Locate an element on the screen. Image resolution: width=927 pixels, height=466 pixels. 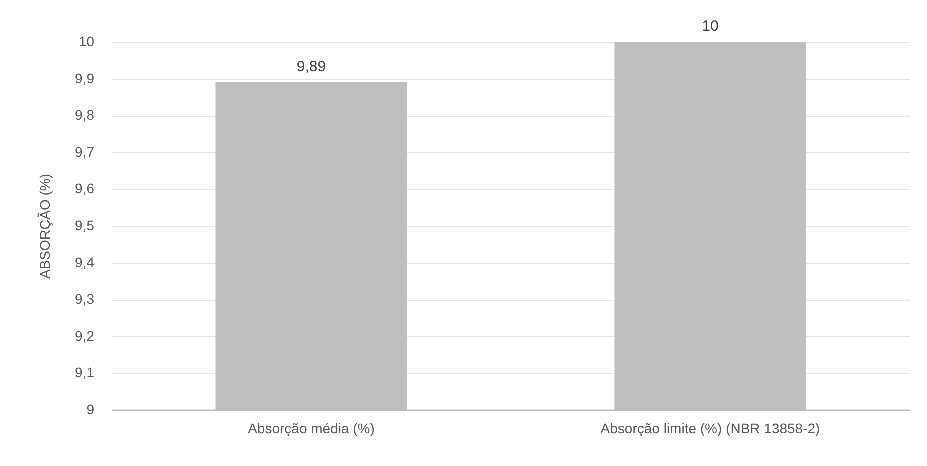
y-tick-label: 9,4 is located at coordinates (85, 262).